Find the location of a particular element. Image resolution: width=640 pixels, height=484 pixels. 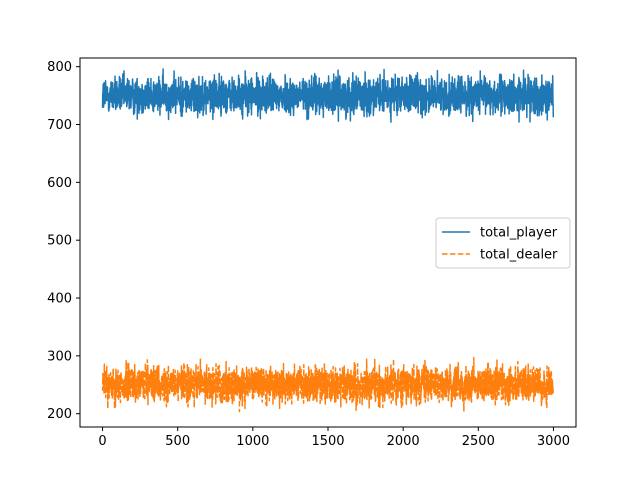

y-tick-label: 200 is located at coordinates (59, 414).